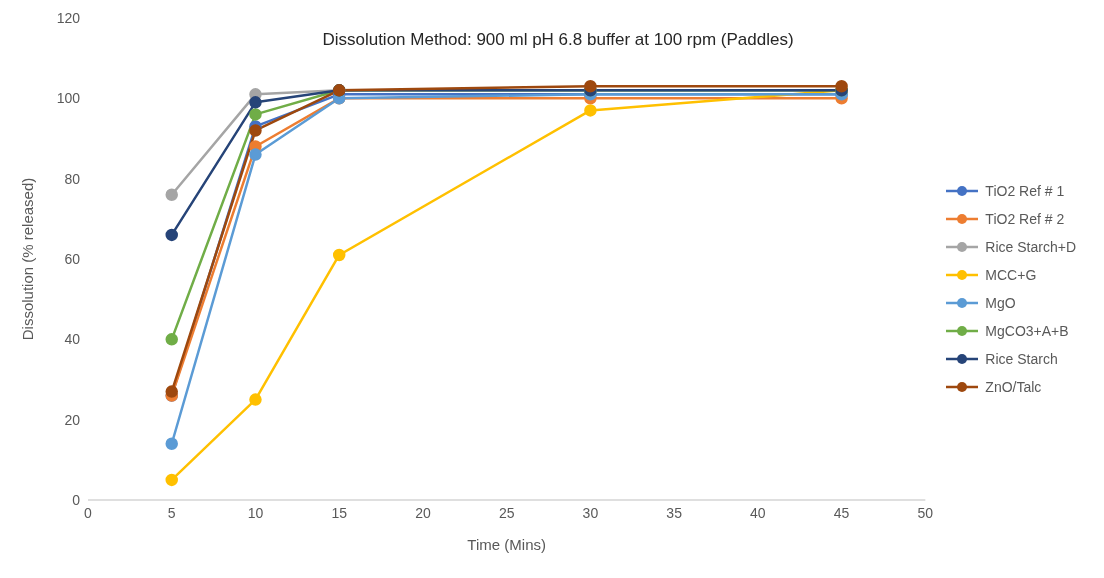 This screenshot has width=1104, height=578. What do you see at coordinates (1021, 359) in the screenshot?
I see `legend-label: Rice Starch` at bounding box center [1021, 359].